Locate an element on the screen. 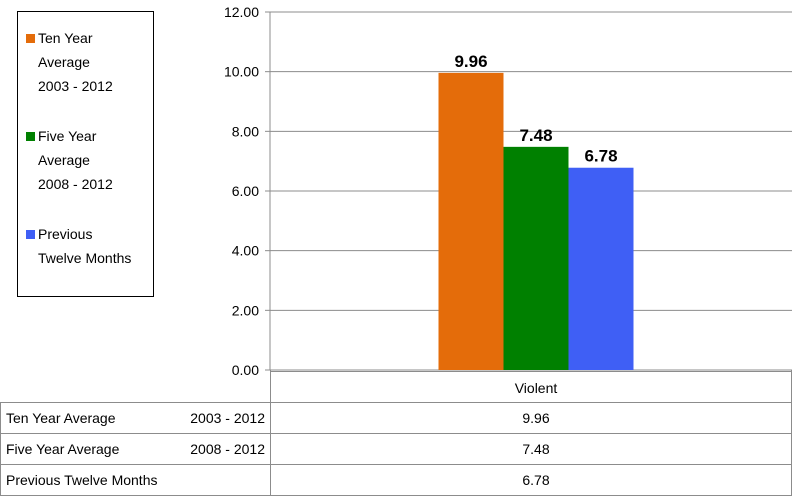 The width and height of the screenshot is (792, 496). data-label: 9.96 is located at coordinates (470, 61).